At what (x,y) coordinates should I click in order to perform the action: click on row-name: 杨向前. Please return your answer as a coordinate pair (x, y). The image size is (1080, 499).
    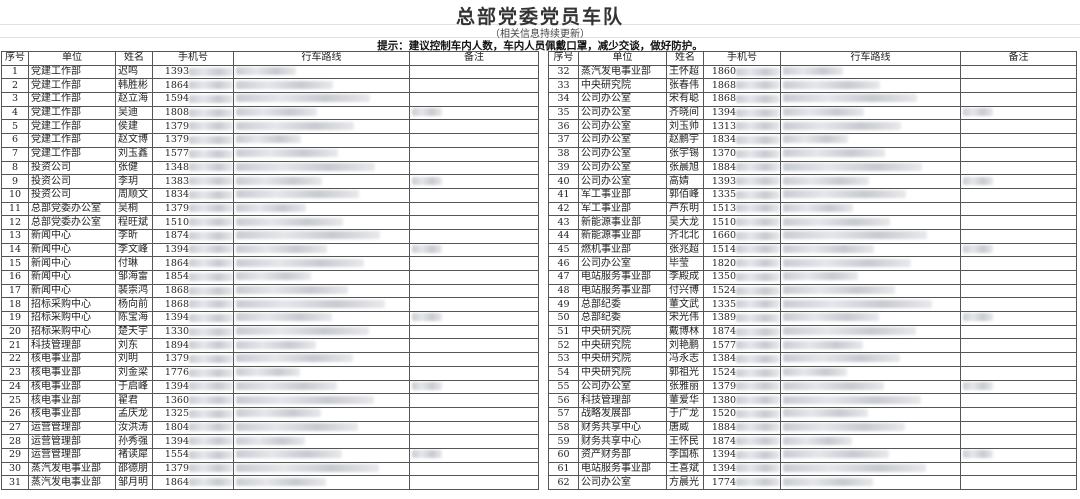
    Looking at the image, I should click on (134, 305).